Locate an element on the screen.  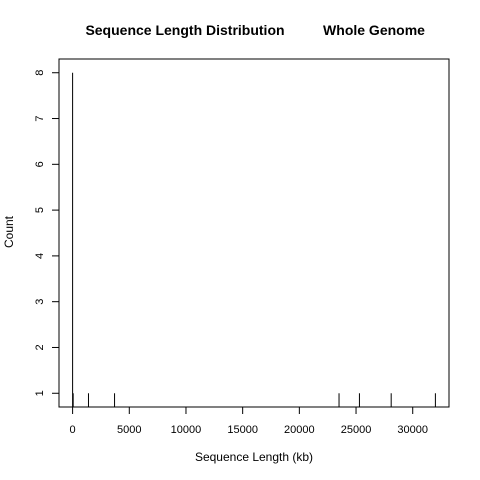
y-axis: 1 2 3 4 5 6 7 8 is located at coordinates (47, 233).